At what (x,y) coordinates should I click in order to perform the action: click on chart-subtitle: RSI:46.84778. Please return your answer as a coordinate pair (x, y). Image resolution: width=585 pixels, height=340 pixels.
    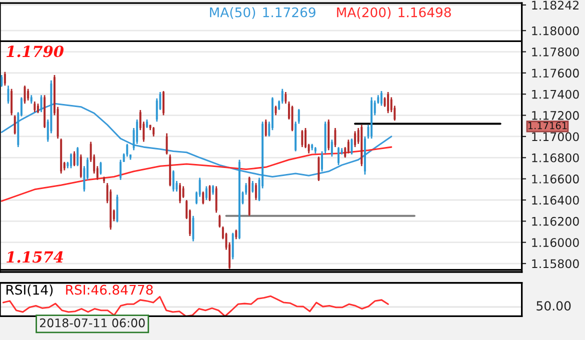
    Looking at the image, I should click on (109, 289).